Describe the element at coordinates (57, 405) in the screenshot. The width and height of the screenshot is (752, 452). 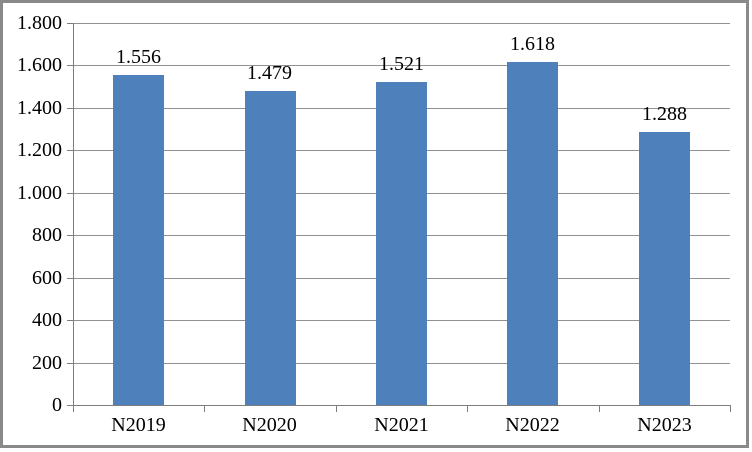
I see `y-axis-tick-label: 0` at that location.